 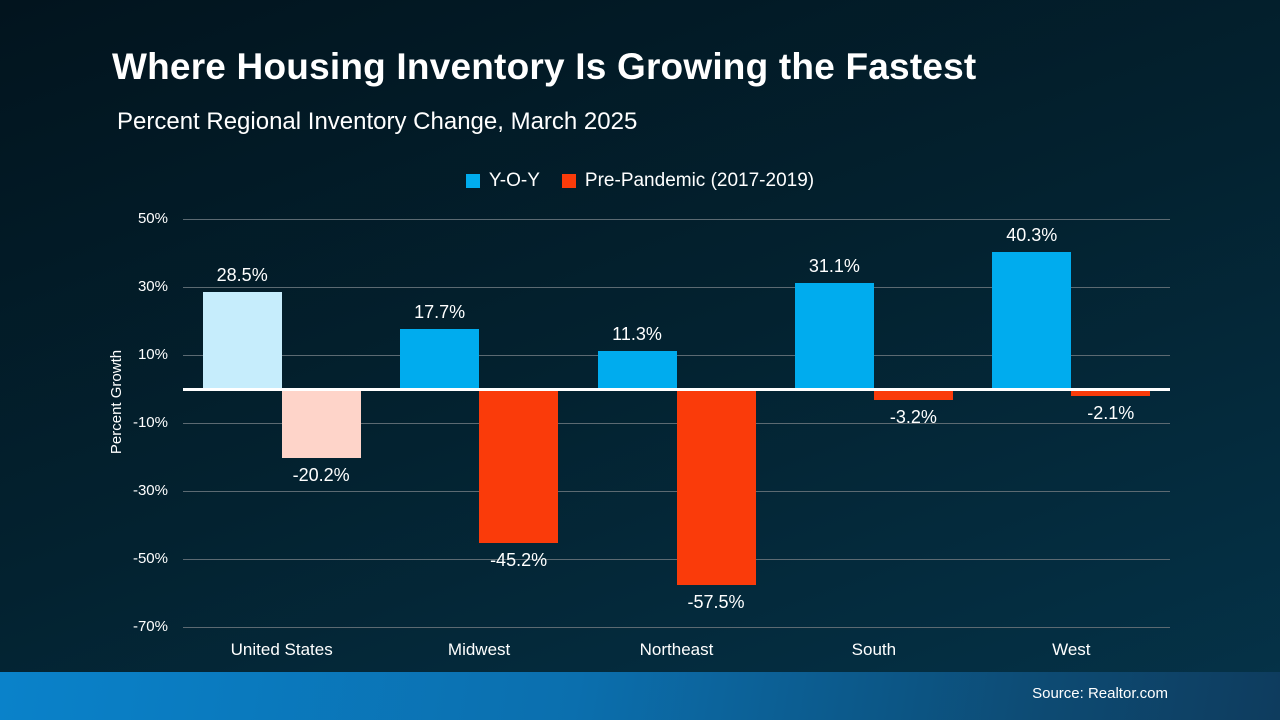 I want to click on y-tick-label: -50%, so click(x=150, y=558).